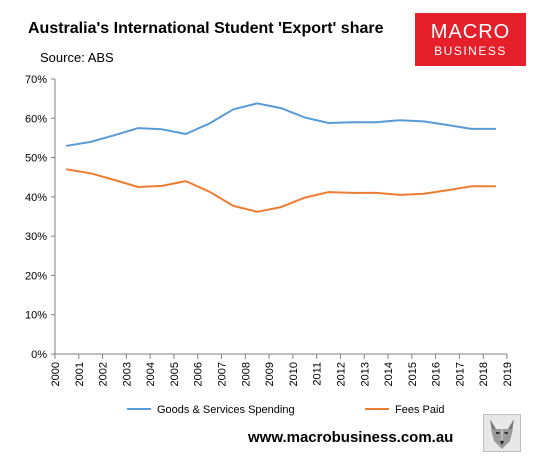 This screenshot has width=540, height=472. Describe the element at coordinates (151, 374) in the screenshot. I see `x-tick-label: 2004` at that location.